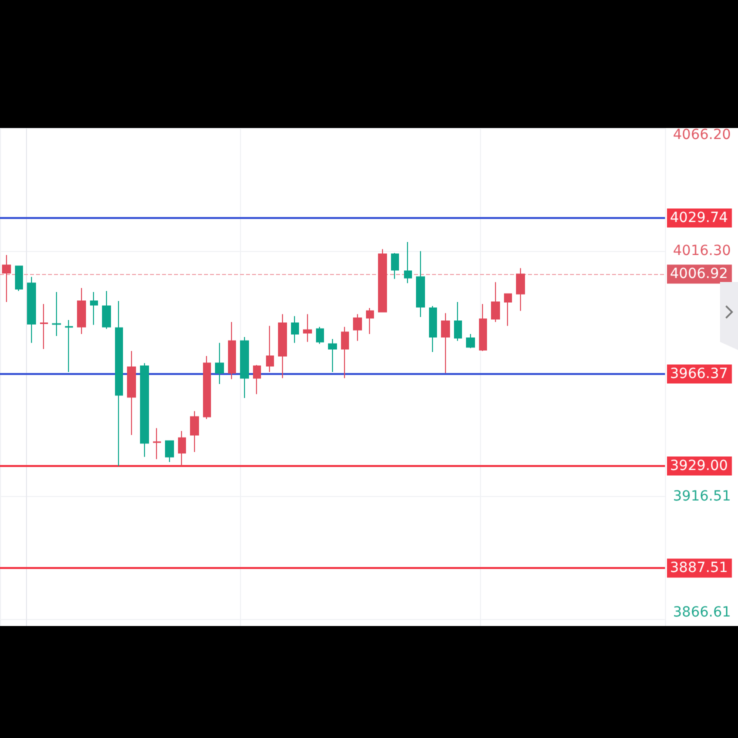 The image size is (738, 738). I want to click on ref-line-label: 4006.92, so click(699, 274).